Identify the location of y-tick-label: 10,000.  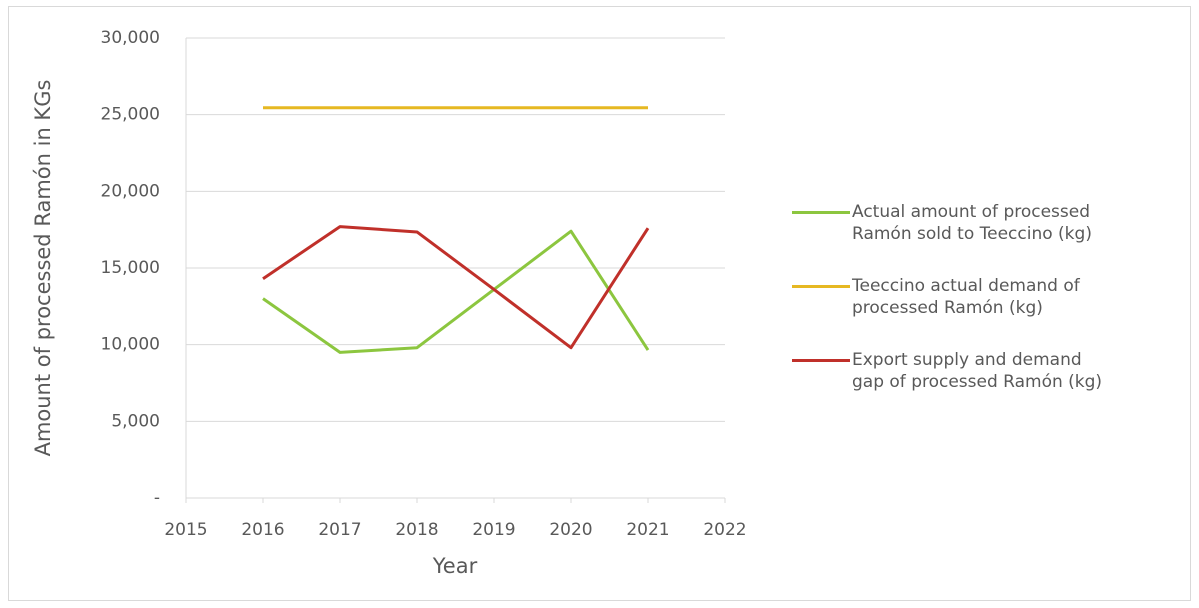
(130, 345).